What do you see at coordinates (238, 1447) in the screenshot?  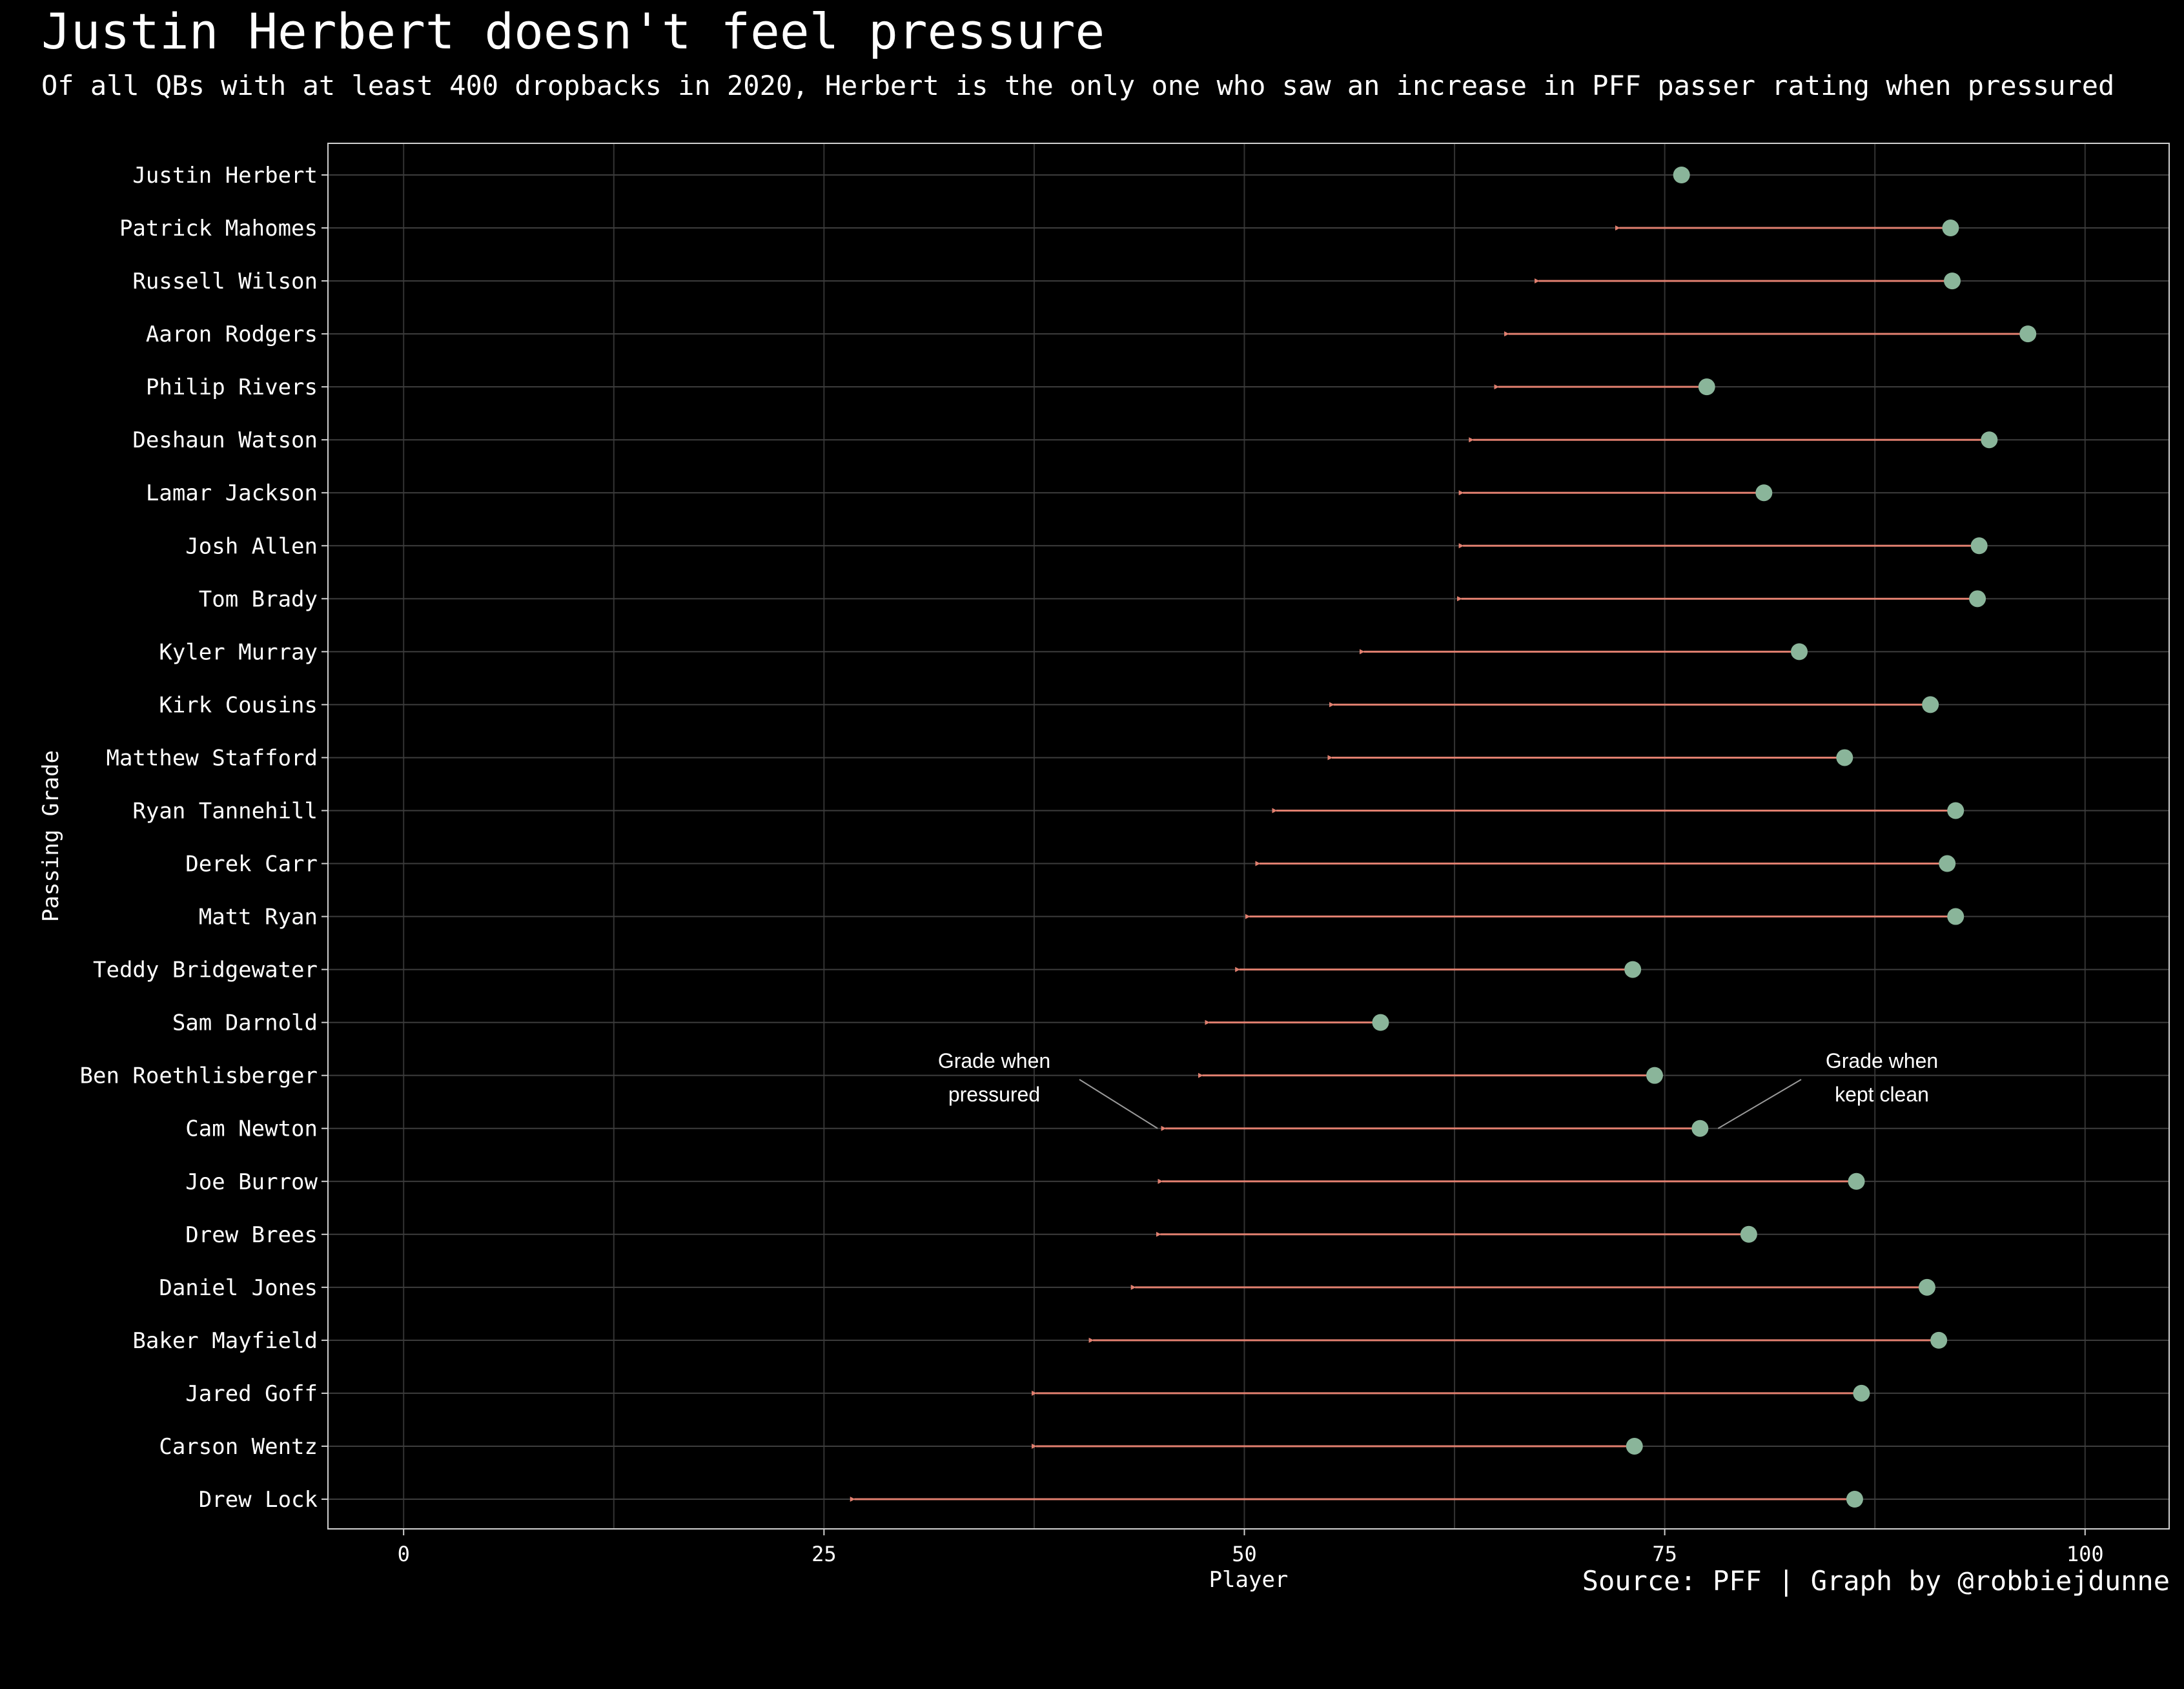 I see `y-tick-label: Carson Wentz` at bounding box center [238, 1447].